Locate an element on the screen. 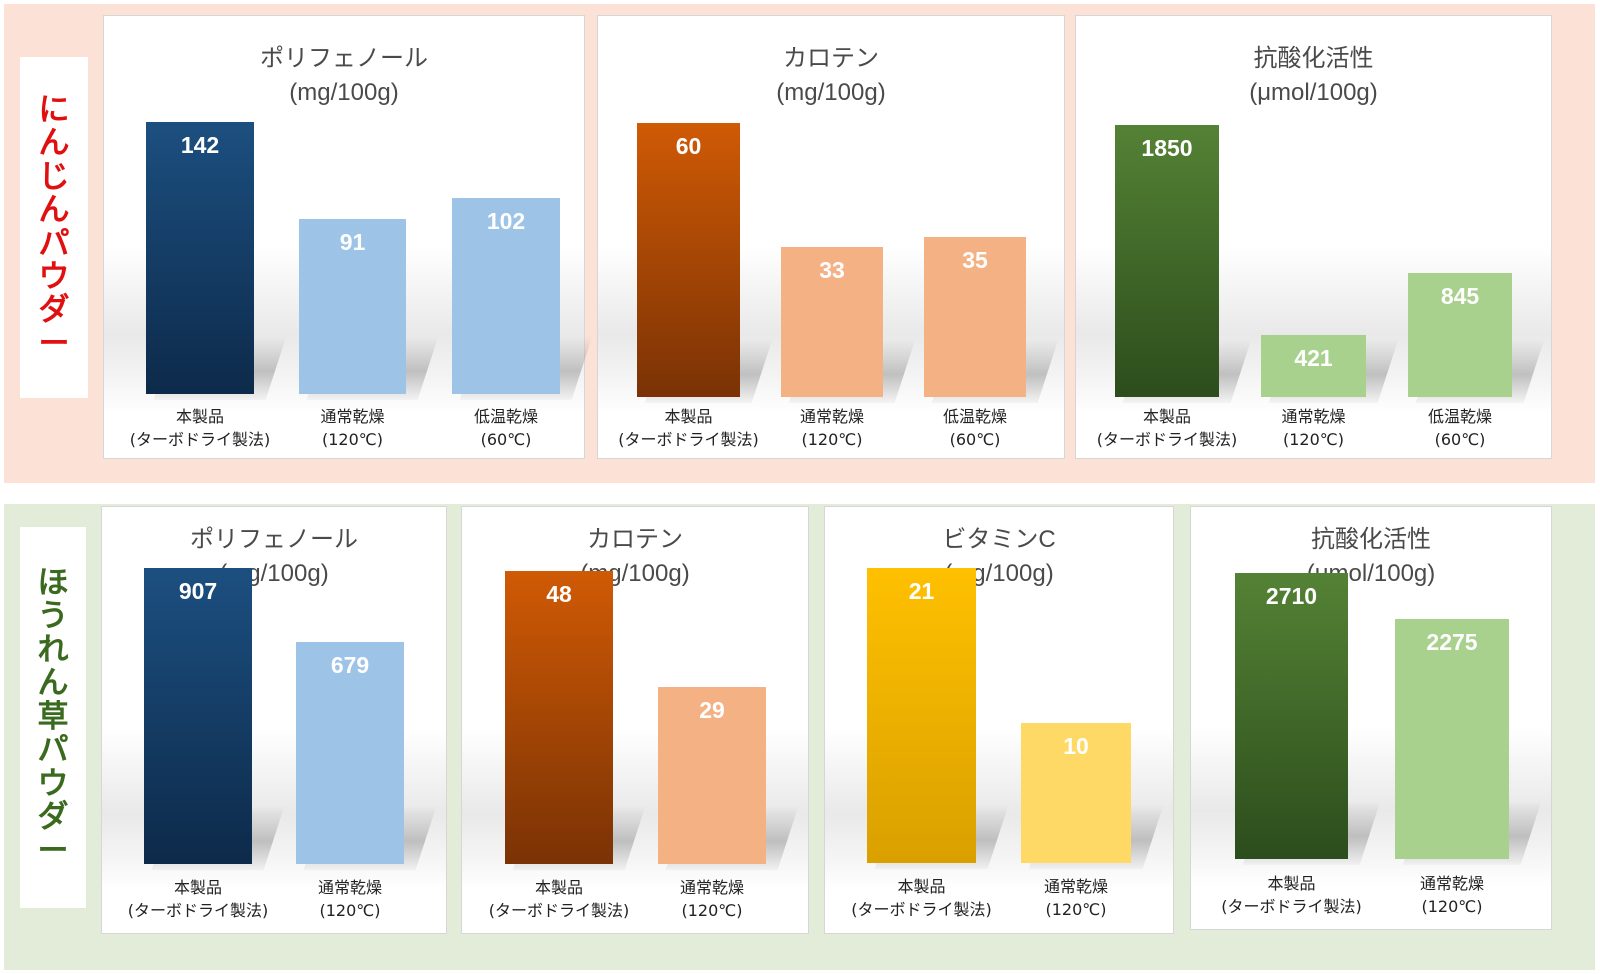  chart-title: ビタミンC is located at coordinates (999, 539).